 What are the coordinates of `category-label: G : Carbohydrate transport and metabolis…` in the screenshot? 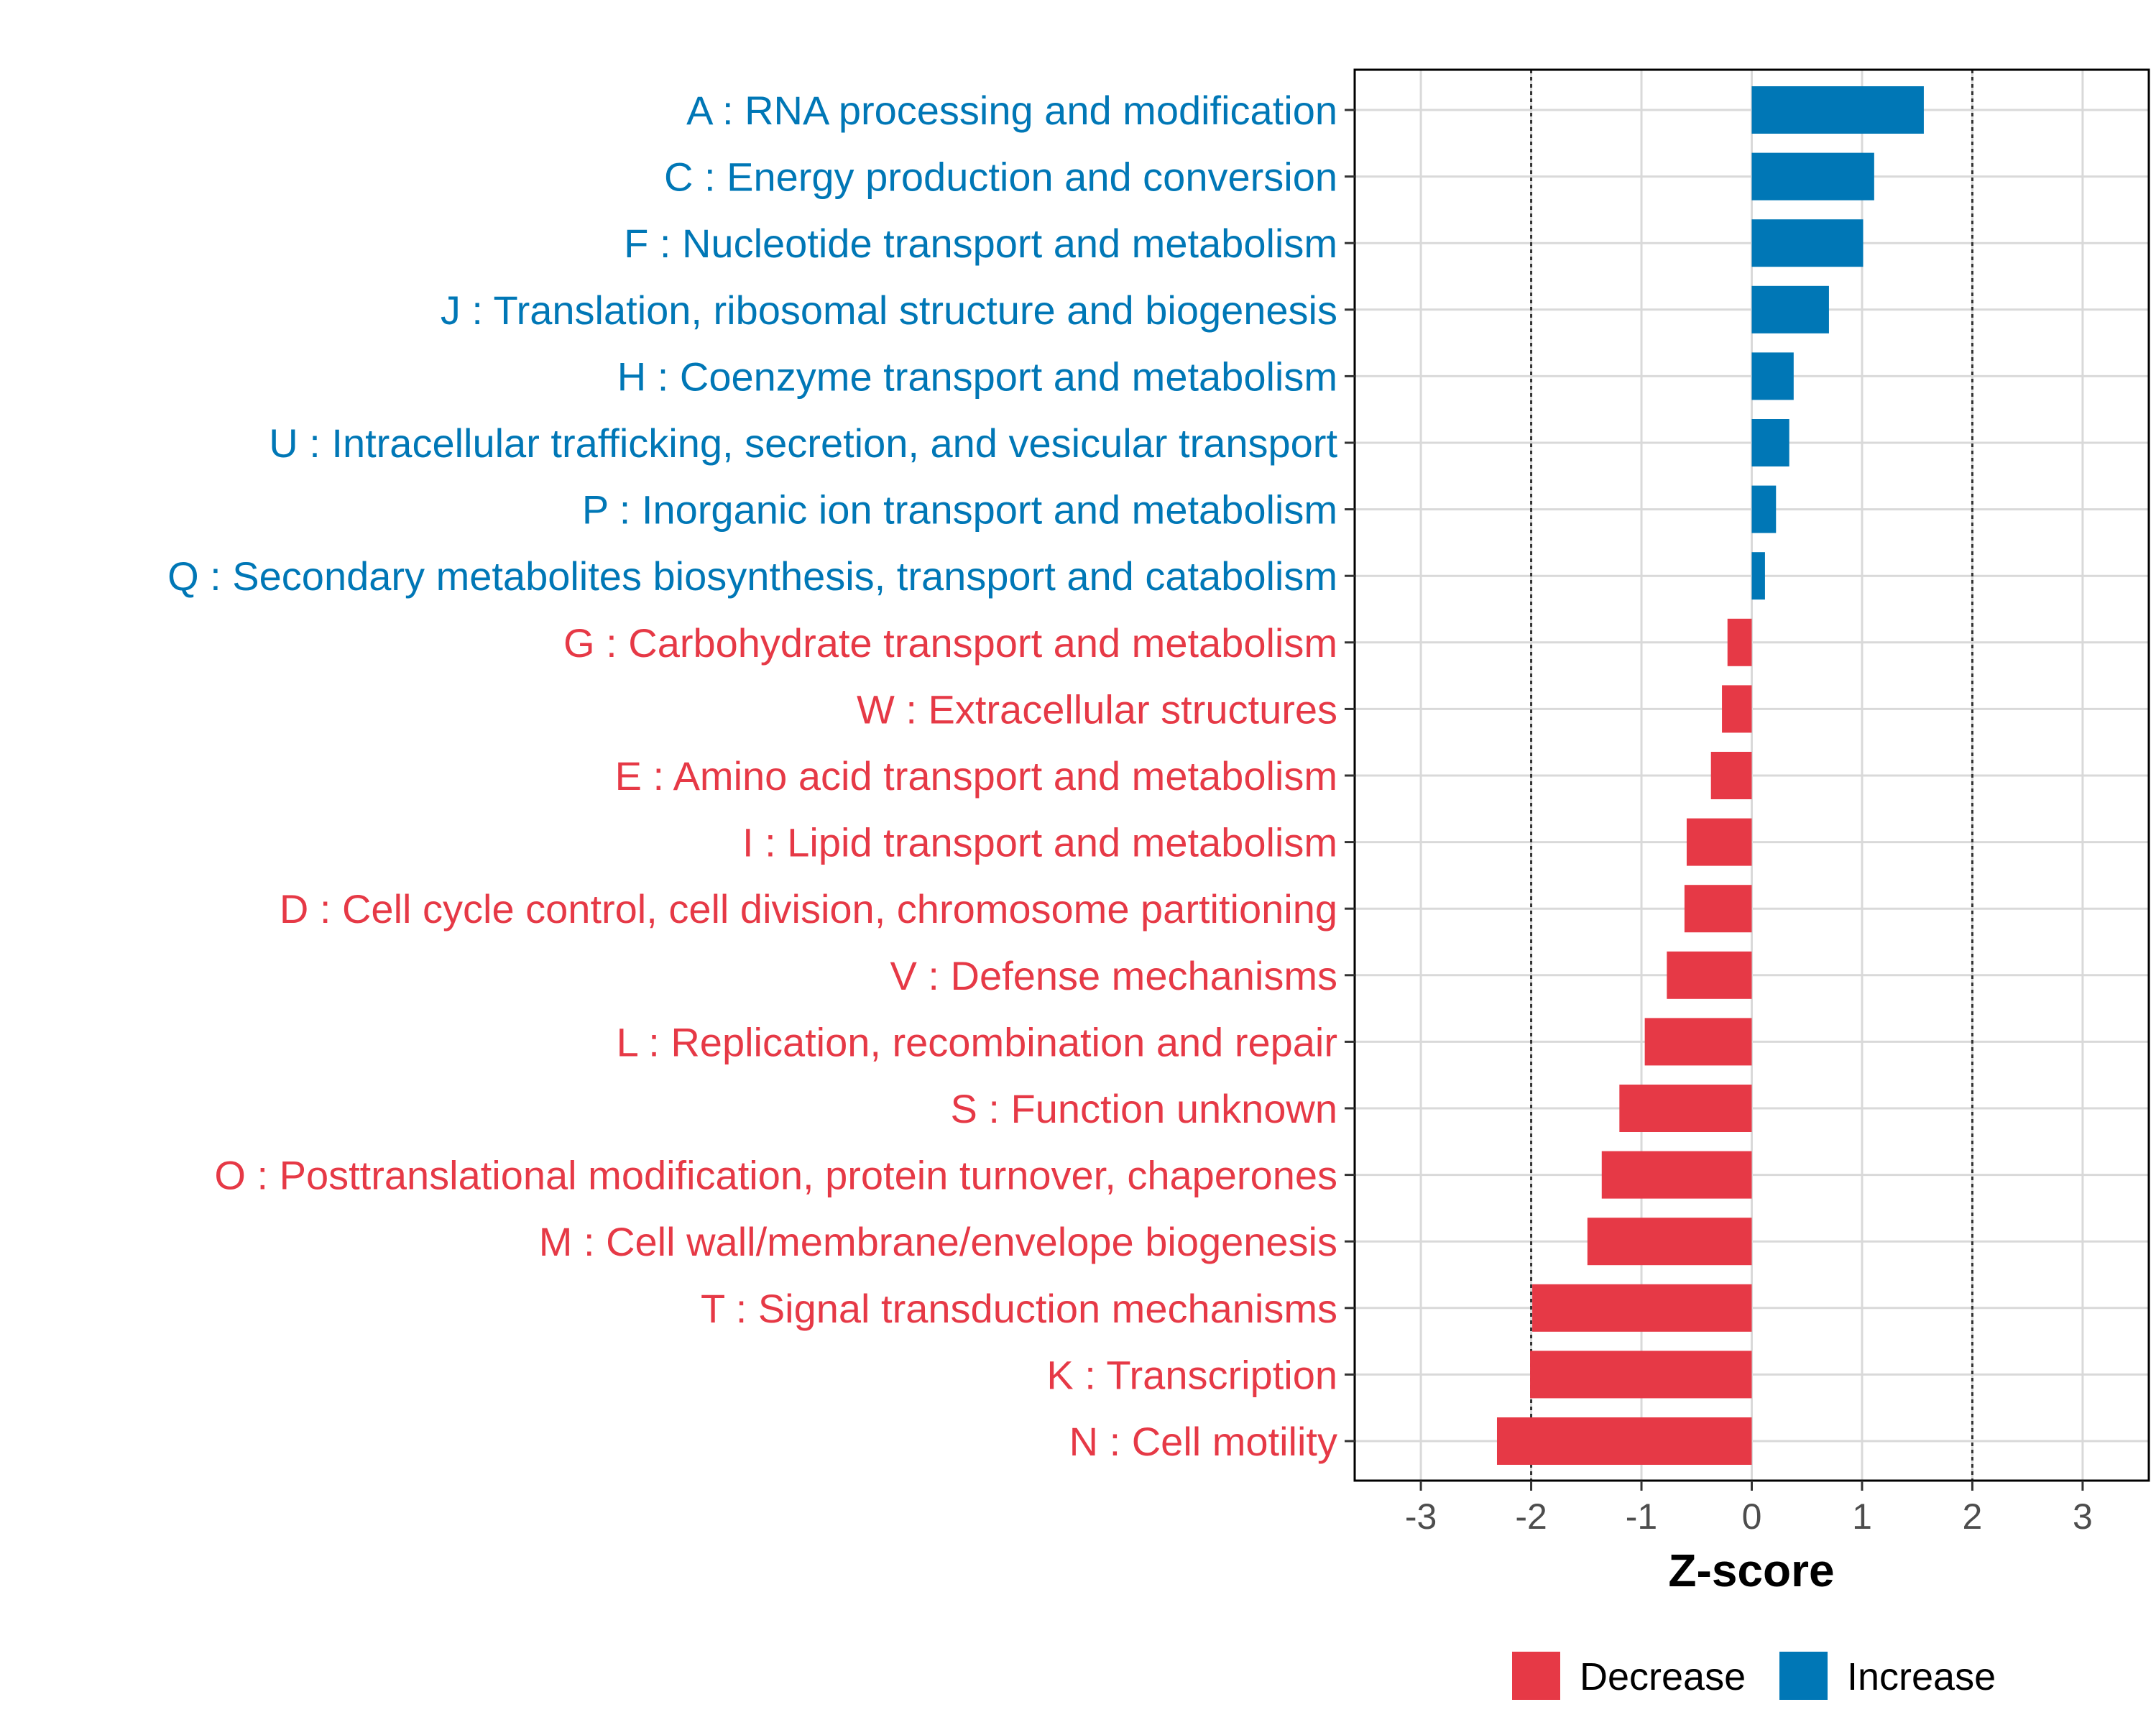 It's located at (950, 643).